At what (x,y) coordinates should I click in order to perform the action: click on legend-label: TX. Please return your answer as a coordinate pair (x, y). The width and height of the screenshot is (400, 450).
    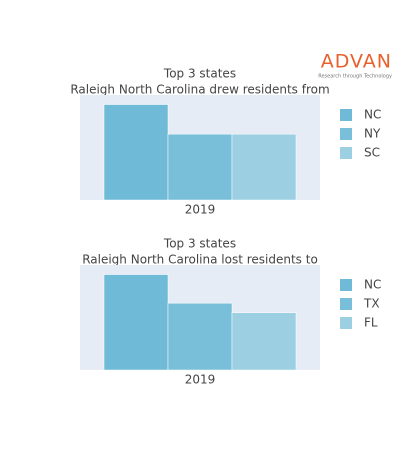
    Looking at the image, I should click on (371, 304).